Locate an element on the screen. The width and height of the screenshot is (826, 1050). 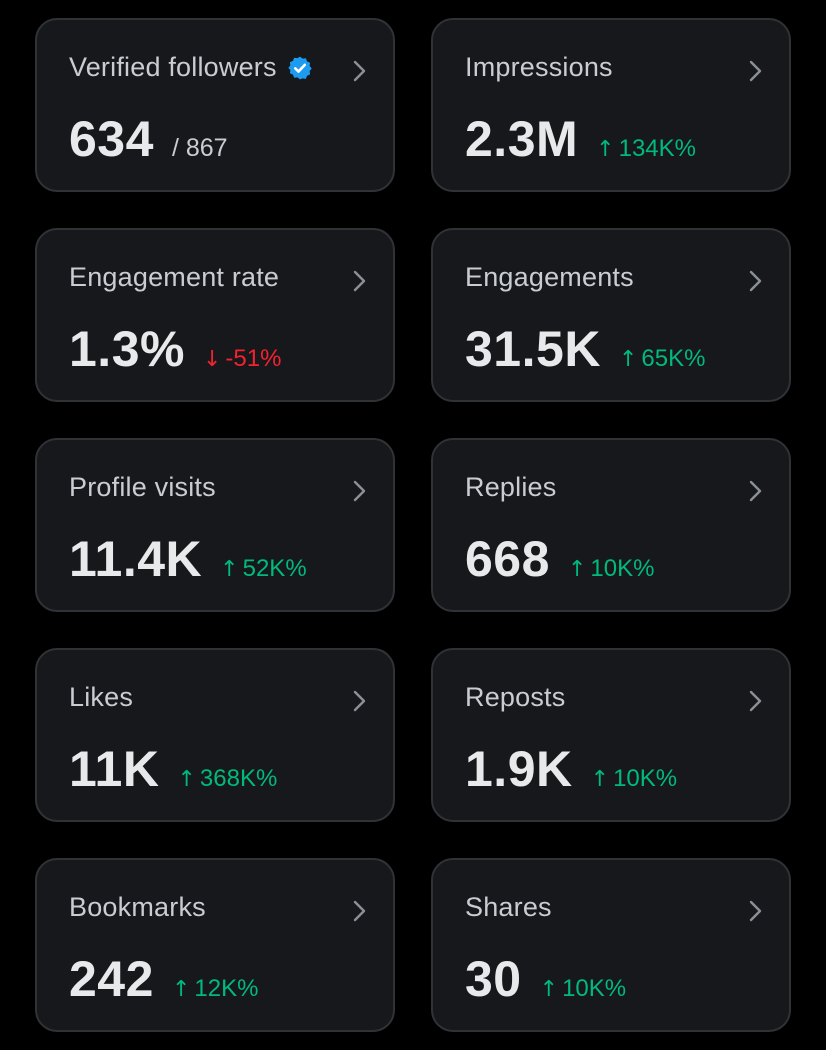
card-label: Reposts is located at coordinates (515, 697).